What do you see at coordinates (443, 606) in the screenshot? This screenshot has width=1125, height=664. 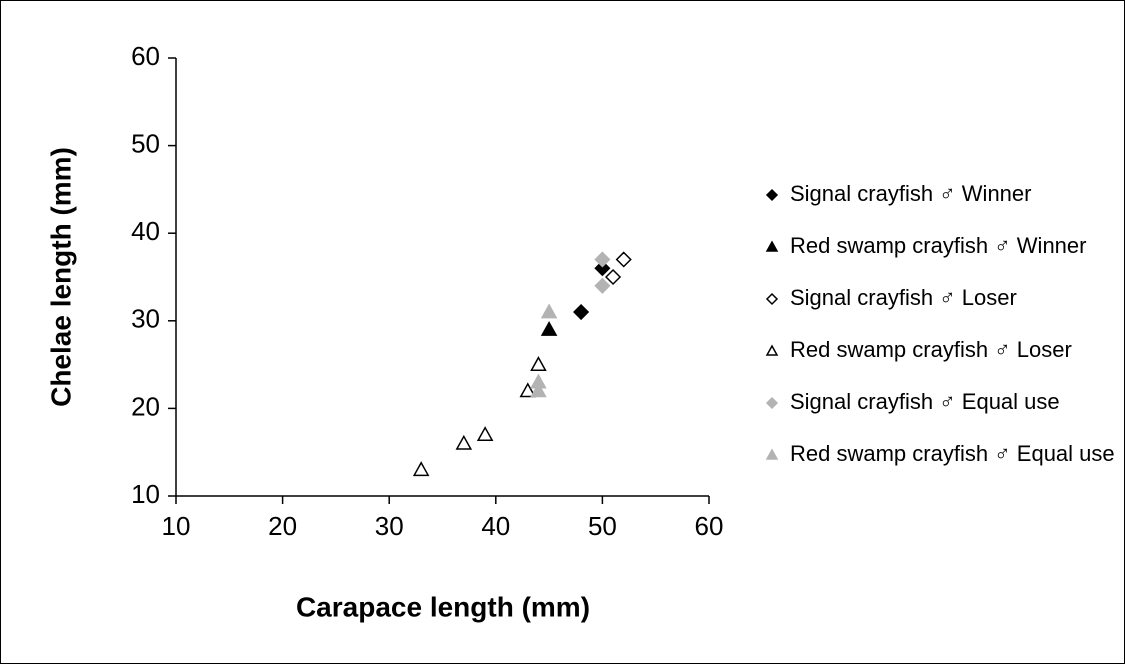 I see `x-axis-title: Carapace length (mm)` at bounding box center [443, 606].